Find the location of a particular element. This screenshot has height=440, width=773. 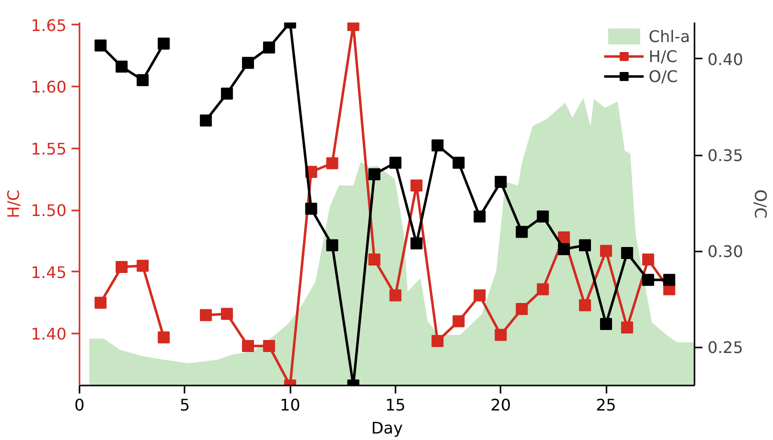

y-tick-label: 1.50 is located at coordinates (48, 210).